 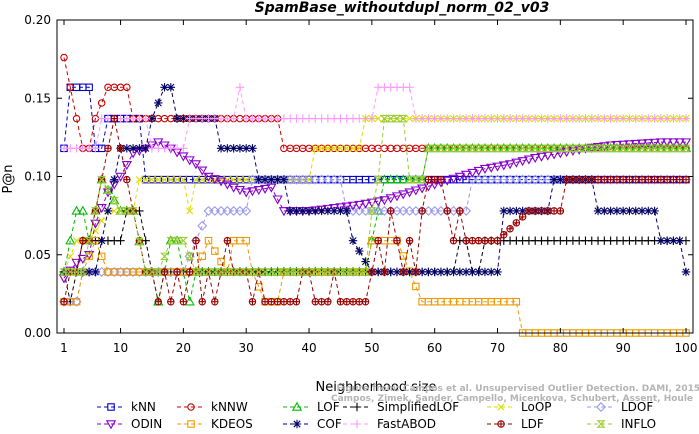 What do you see at coordinates (189, 256) in the screenshot?
I see `marker-diamond` at bounding box center [189, 256].